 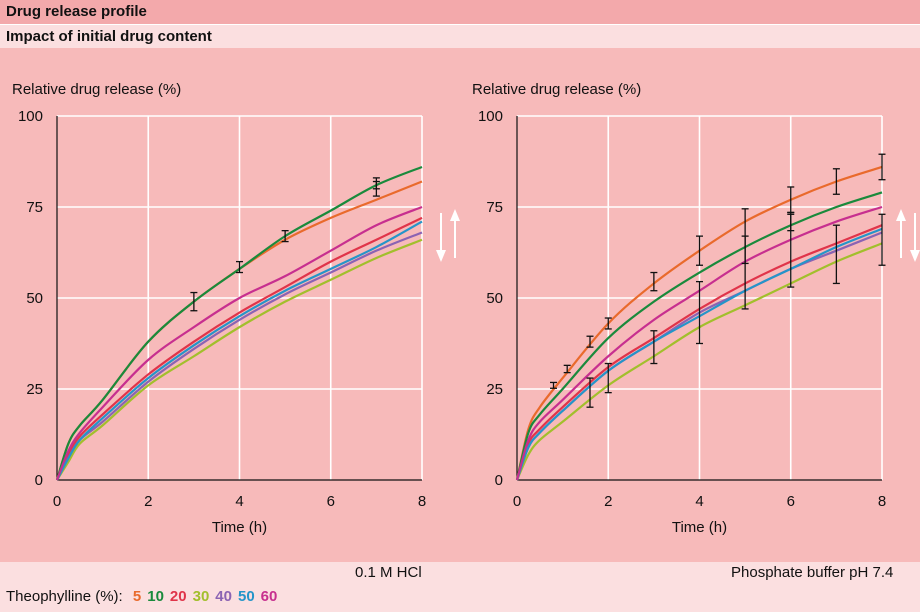 What do you see at coordinates (223, 596) in the screenshot?
I see `legend-item-40: 40` at bounding box center [223, 596].